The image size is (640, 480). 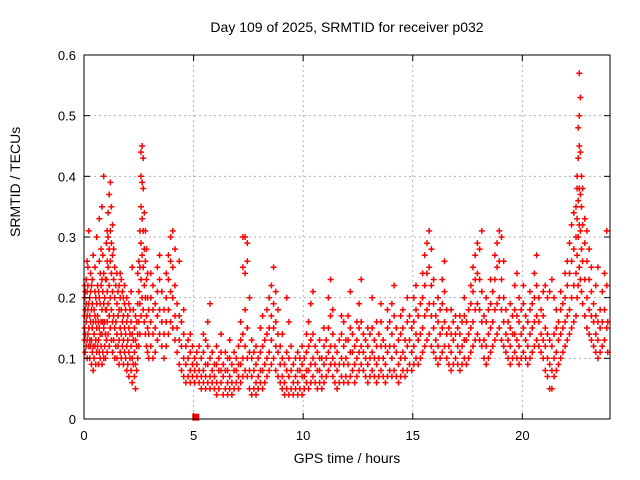 I want to click on x-tick-label: 15, so click(x=413, y=435).